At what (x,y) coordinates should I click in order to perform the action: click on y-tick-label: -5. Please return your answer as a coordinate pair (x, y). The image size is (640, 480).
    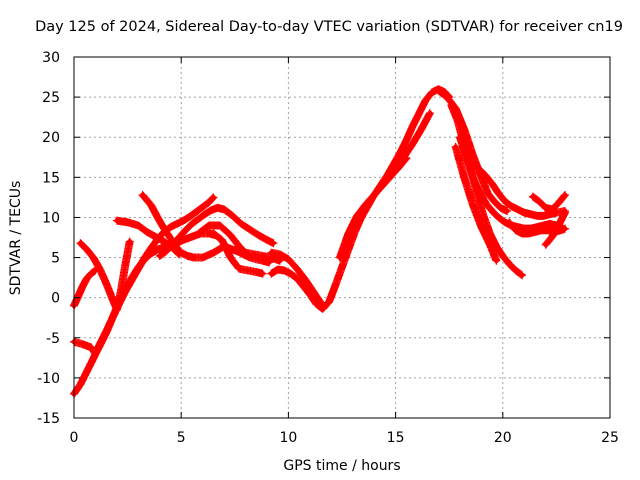
    Looking at the image, I should click on (53, 339).